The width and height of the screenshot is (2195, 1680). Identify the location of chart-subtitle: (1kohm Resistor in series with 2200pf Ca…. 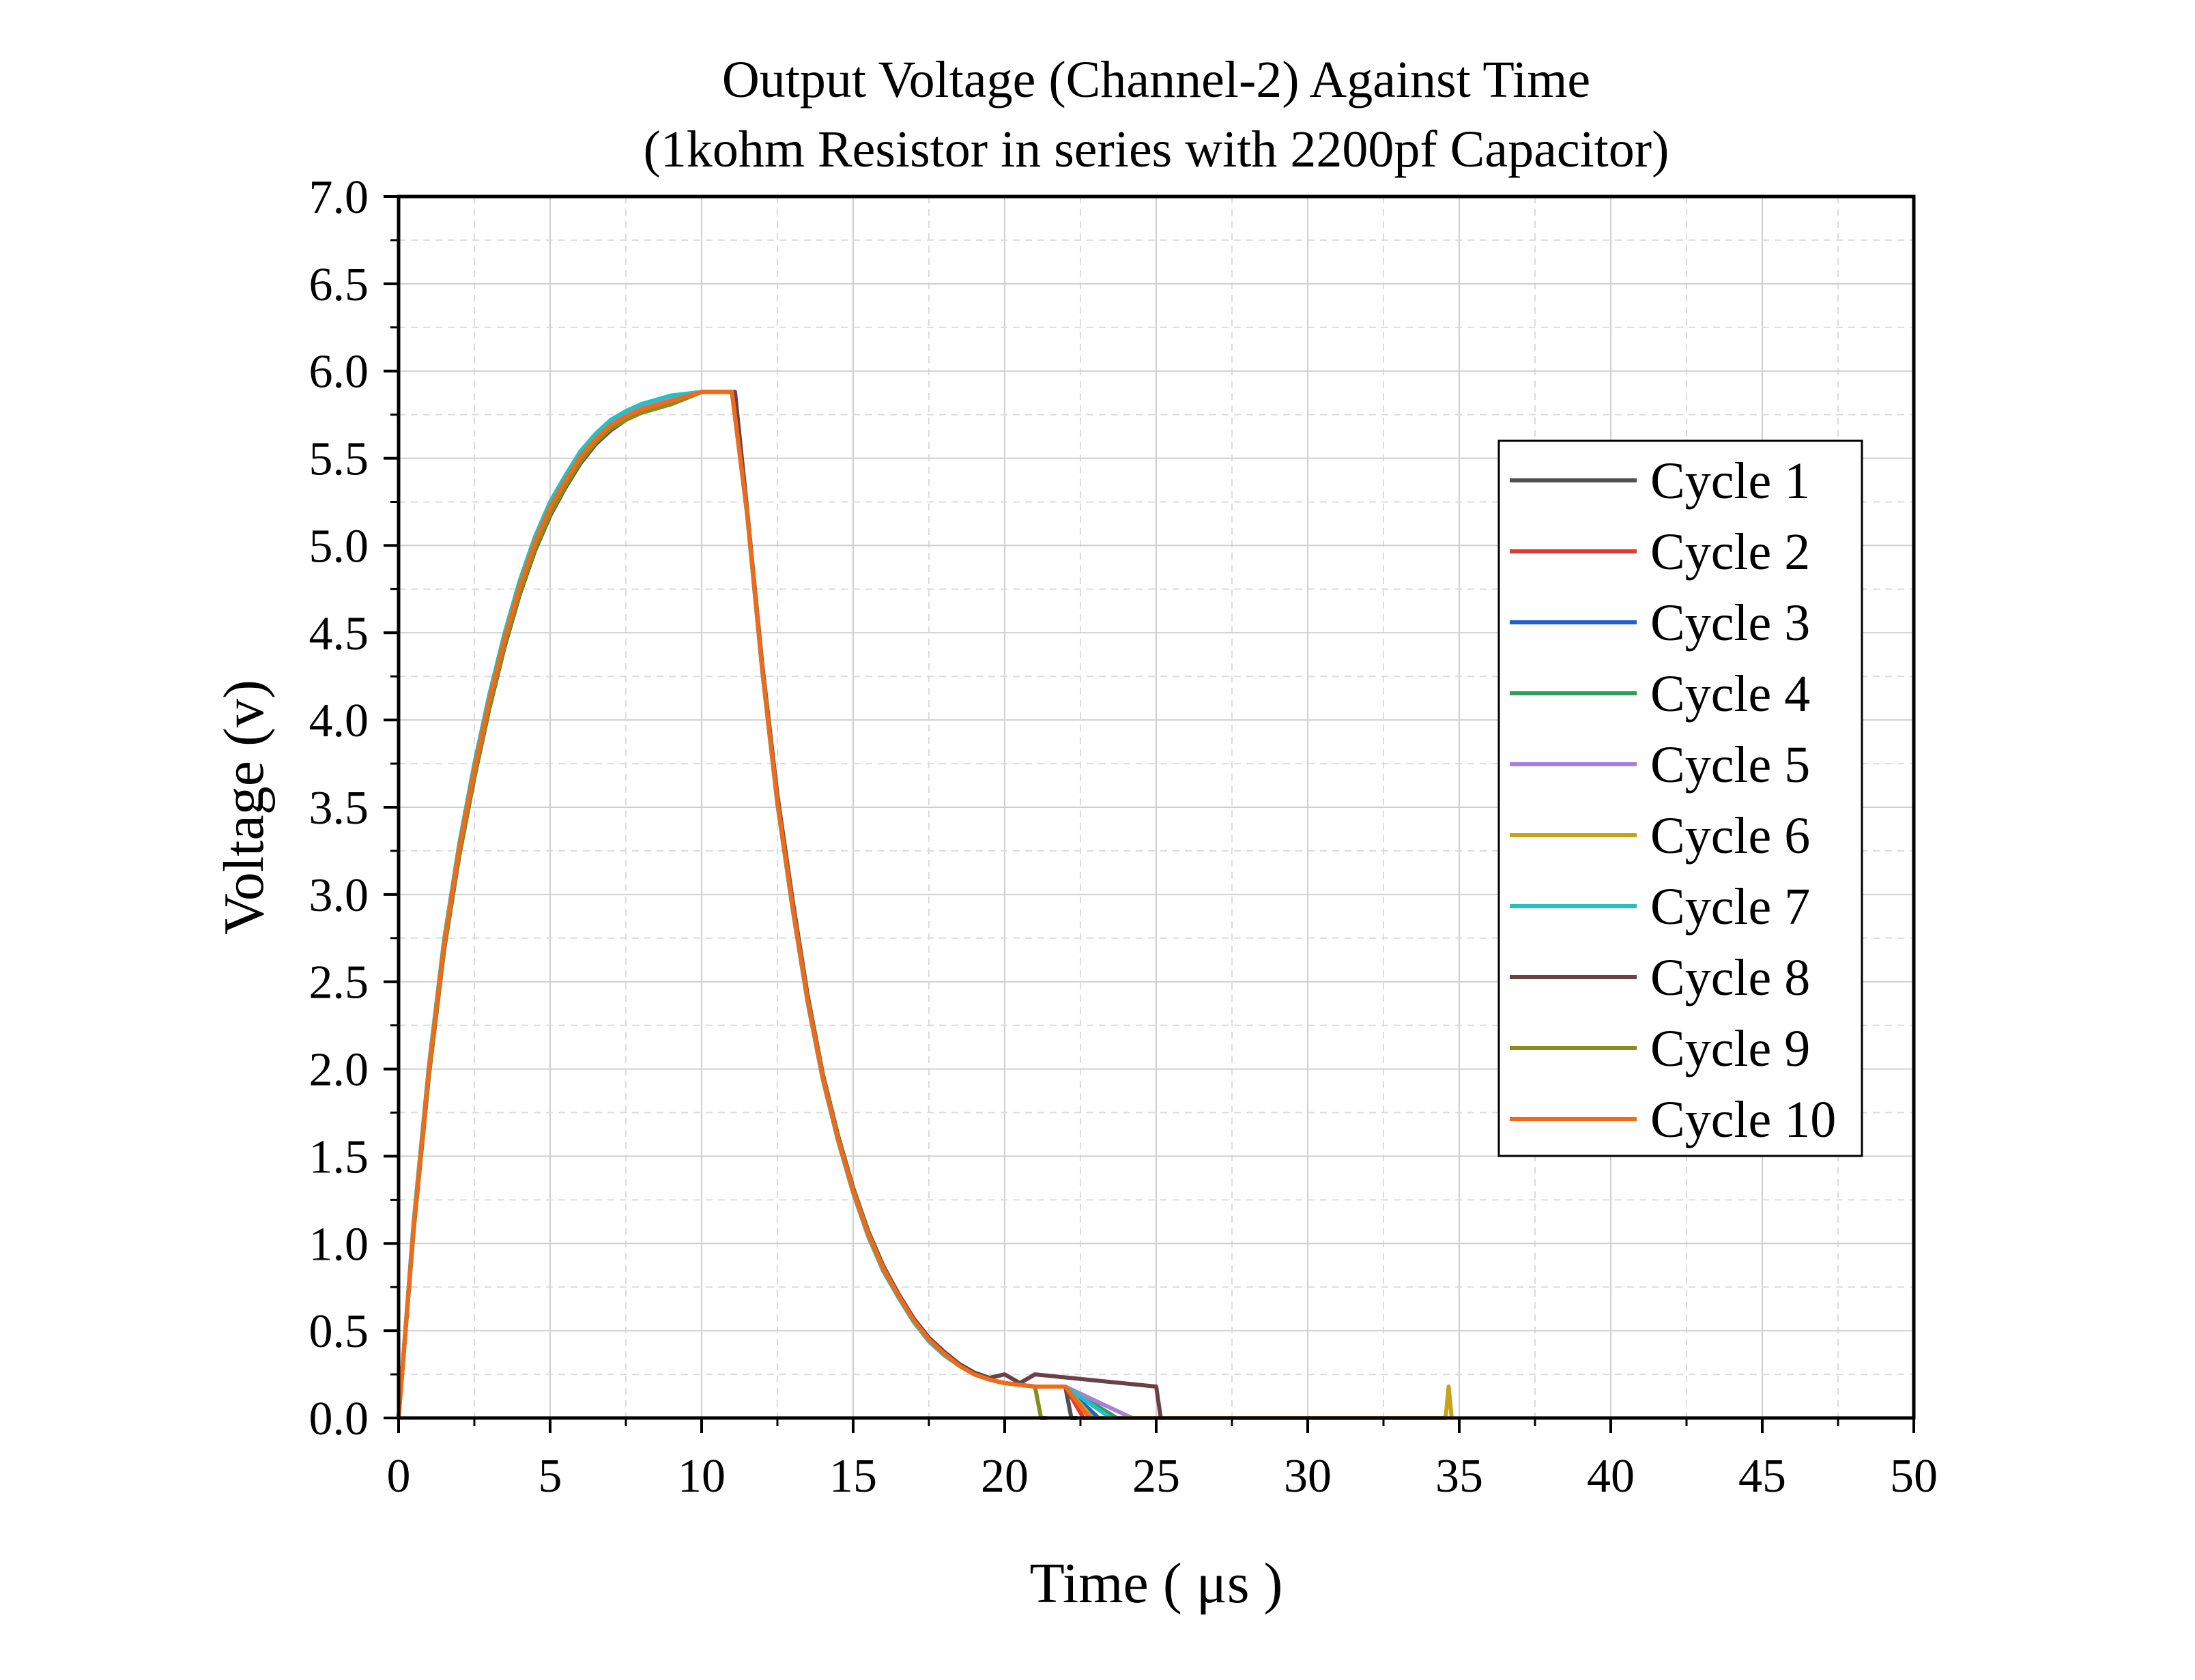
(1156, 149).